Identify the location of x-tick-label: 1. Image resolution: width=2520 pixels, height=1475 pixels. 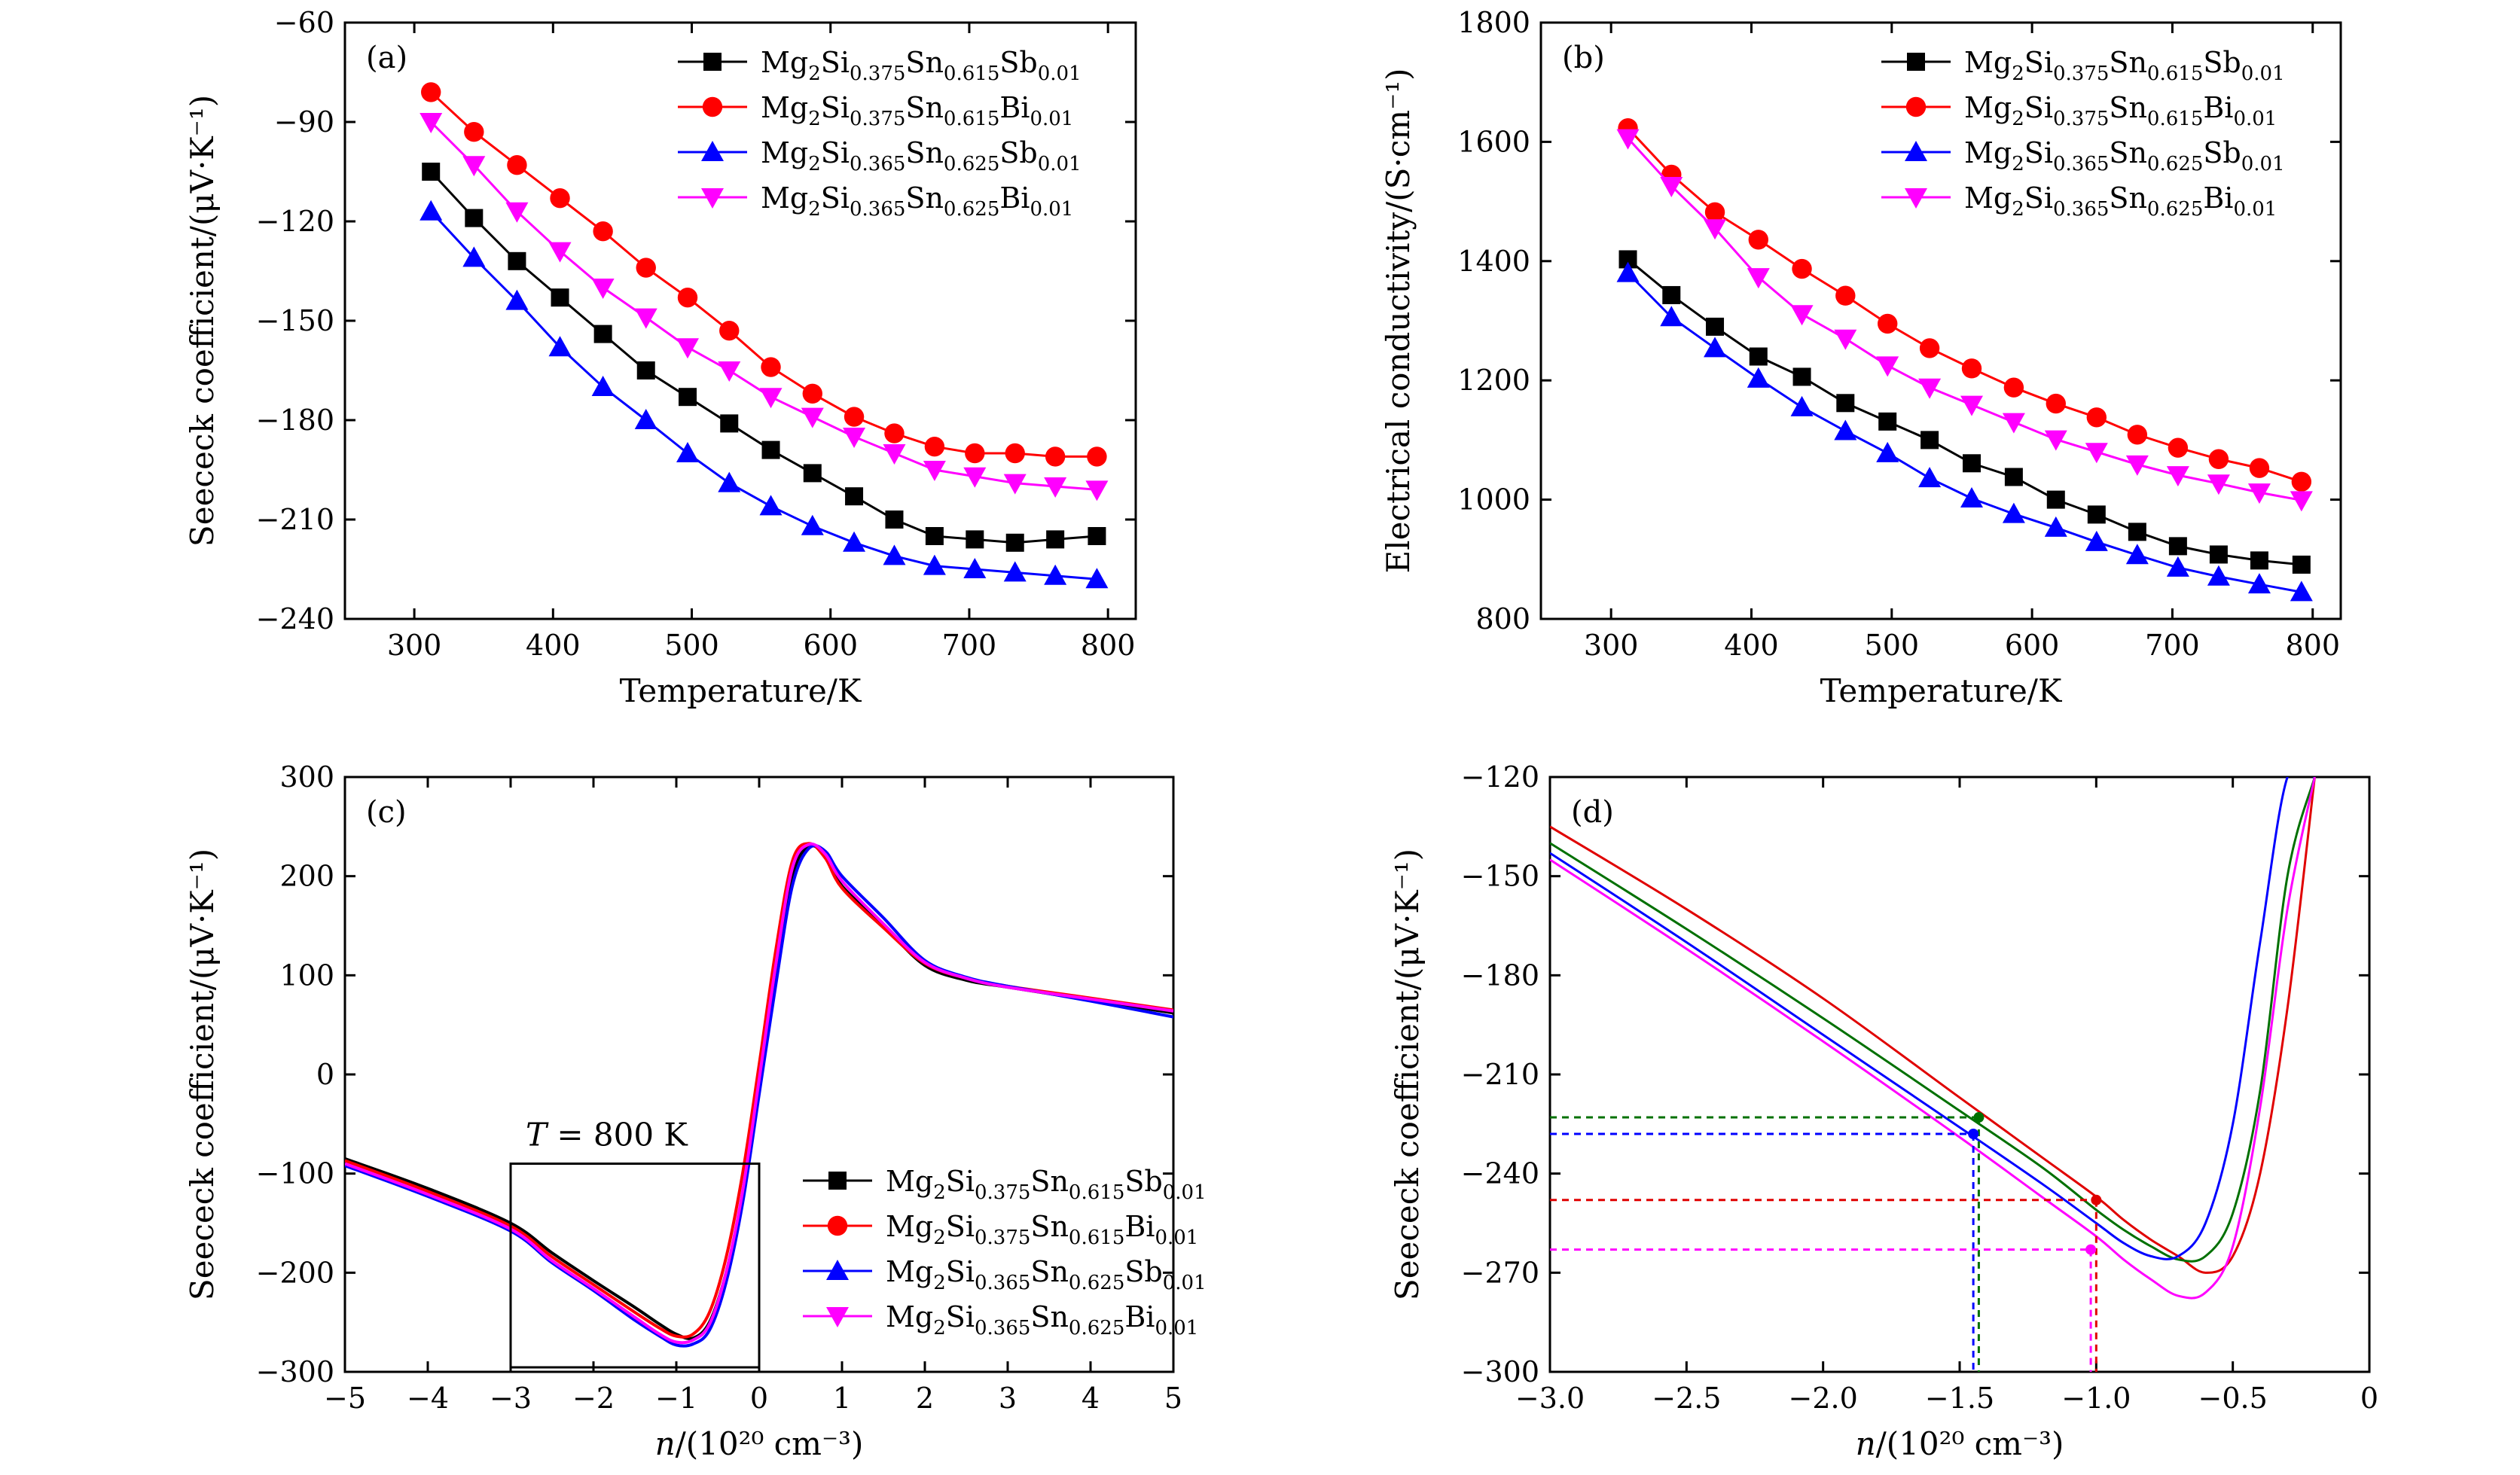
(842, 1398).